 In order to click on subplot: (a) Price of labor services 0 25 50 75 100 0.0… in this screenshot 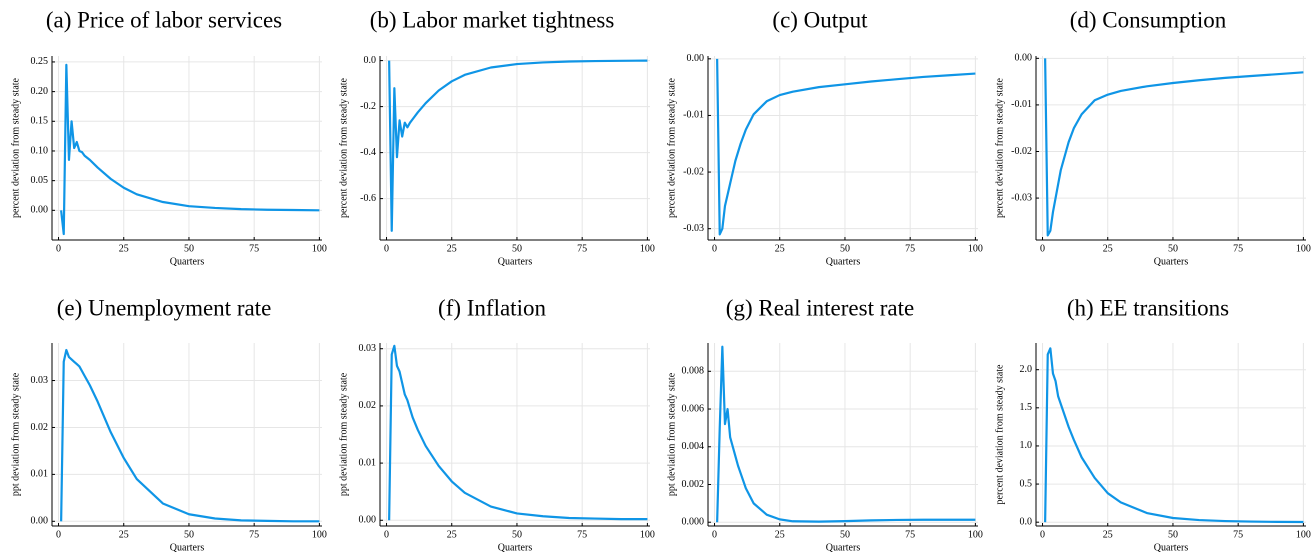, I will do `click(168, 137)`.